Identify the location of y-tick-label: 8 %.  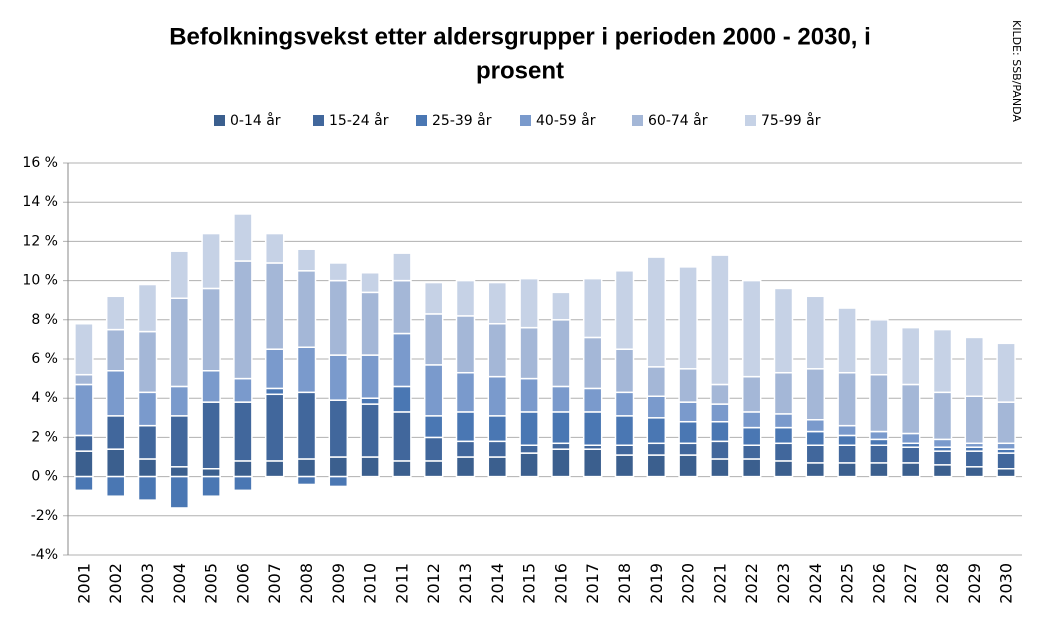
(44, 320).